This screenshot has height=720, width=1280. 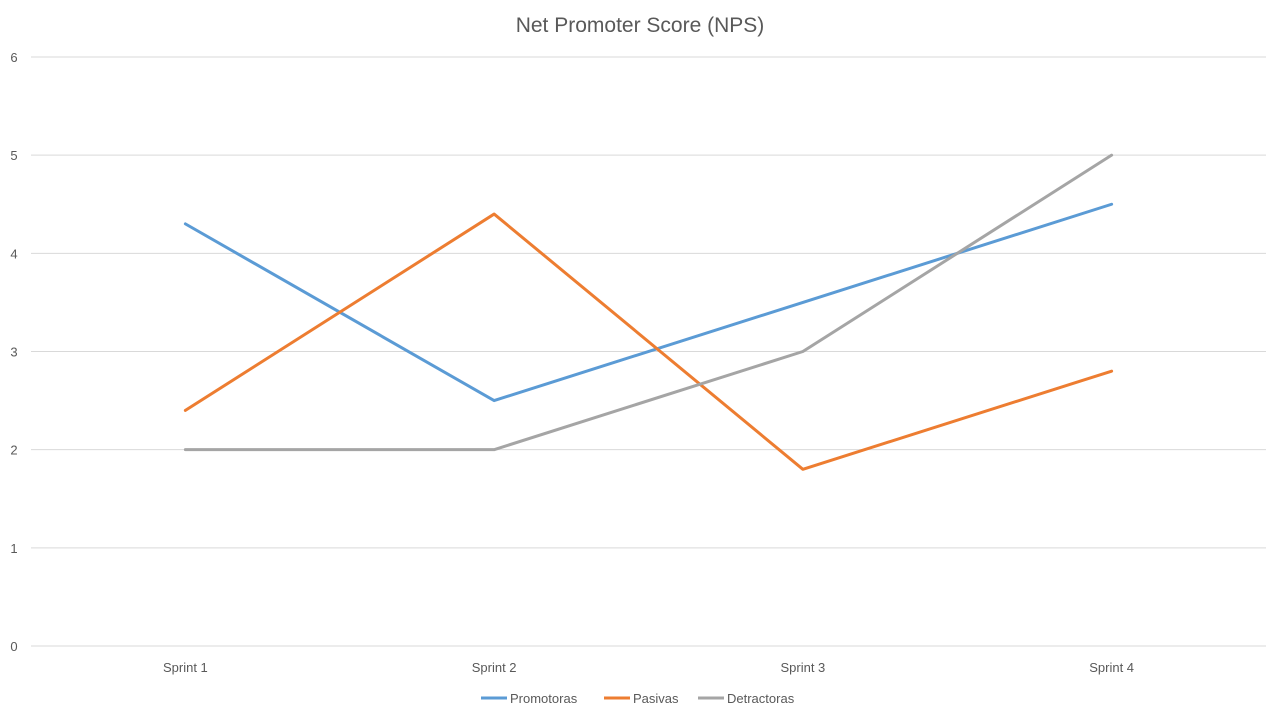 I want to click on y-tick-label: 3, so click(x=13, y=352).